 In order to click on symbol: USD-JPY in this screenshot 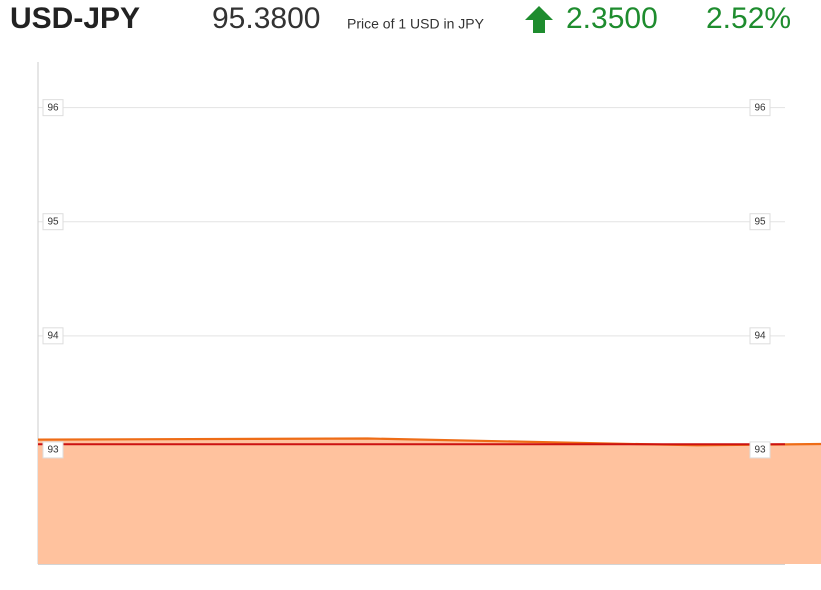, I will do `click(75, 18)`.